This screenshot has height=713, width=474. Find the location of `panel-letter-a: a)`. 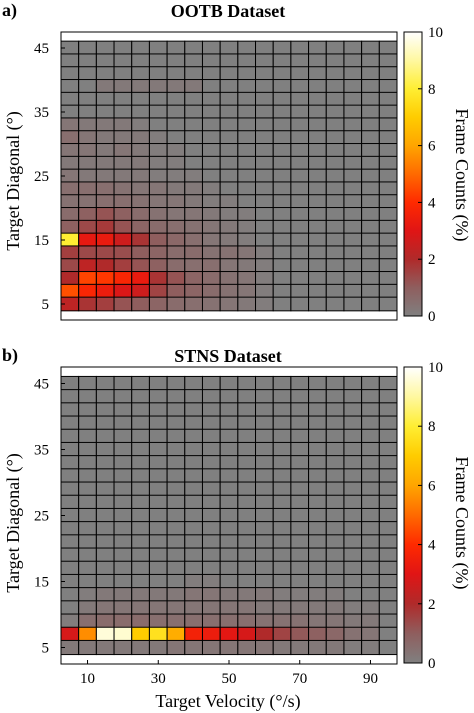

panel-letter-a: a) is located at coordinates (9, 10).